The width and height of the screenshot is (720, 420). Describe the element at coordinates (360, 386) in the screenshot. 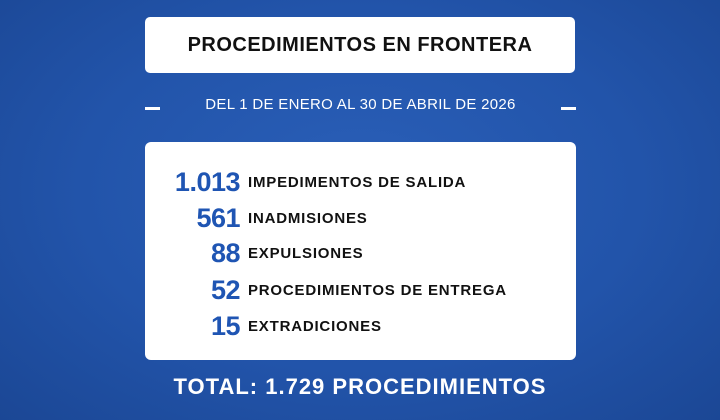

I see `total: TOTAL: 1.729 PROCEDIMIENTOS` at that location.